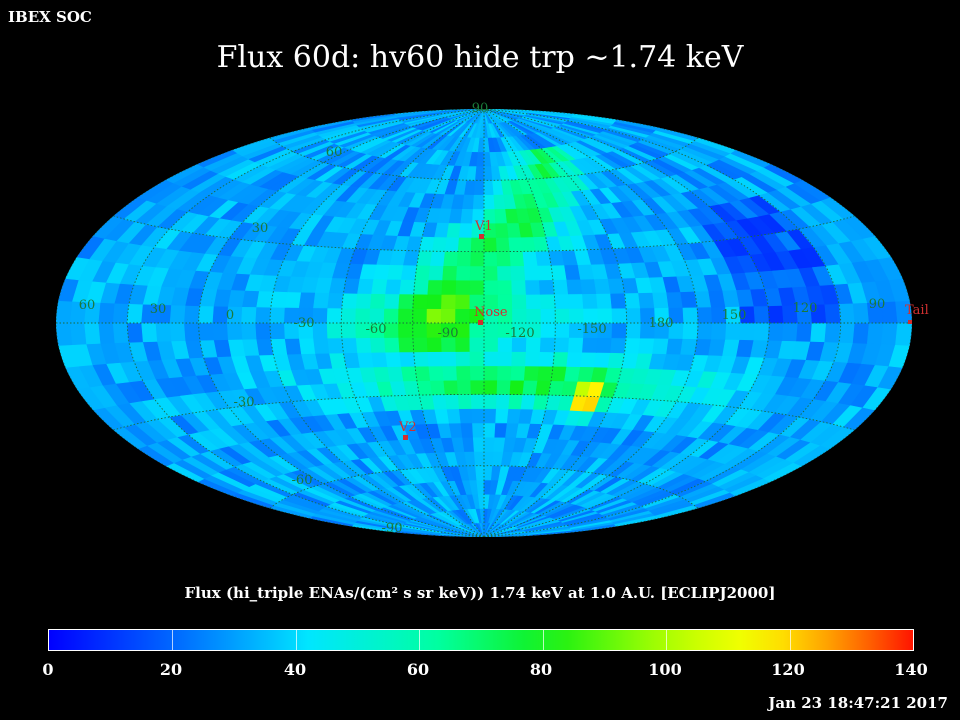 This screenshot has width=960, height=720. What do you see at coordinates (911, 669) in the screenshot?
I see `colorbar-tick: 140` at bounding box center [911, 669].